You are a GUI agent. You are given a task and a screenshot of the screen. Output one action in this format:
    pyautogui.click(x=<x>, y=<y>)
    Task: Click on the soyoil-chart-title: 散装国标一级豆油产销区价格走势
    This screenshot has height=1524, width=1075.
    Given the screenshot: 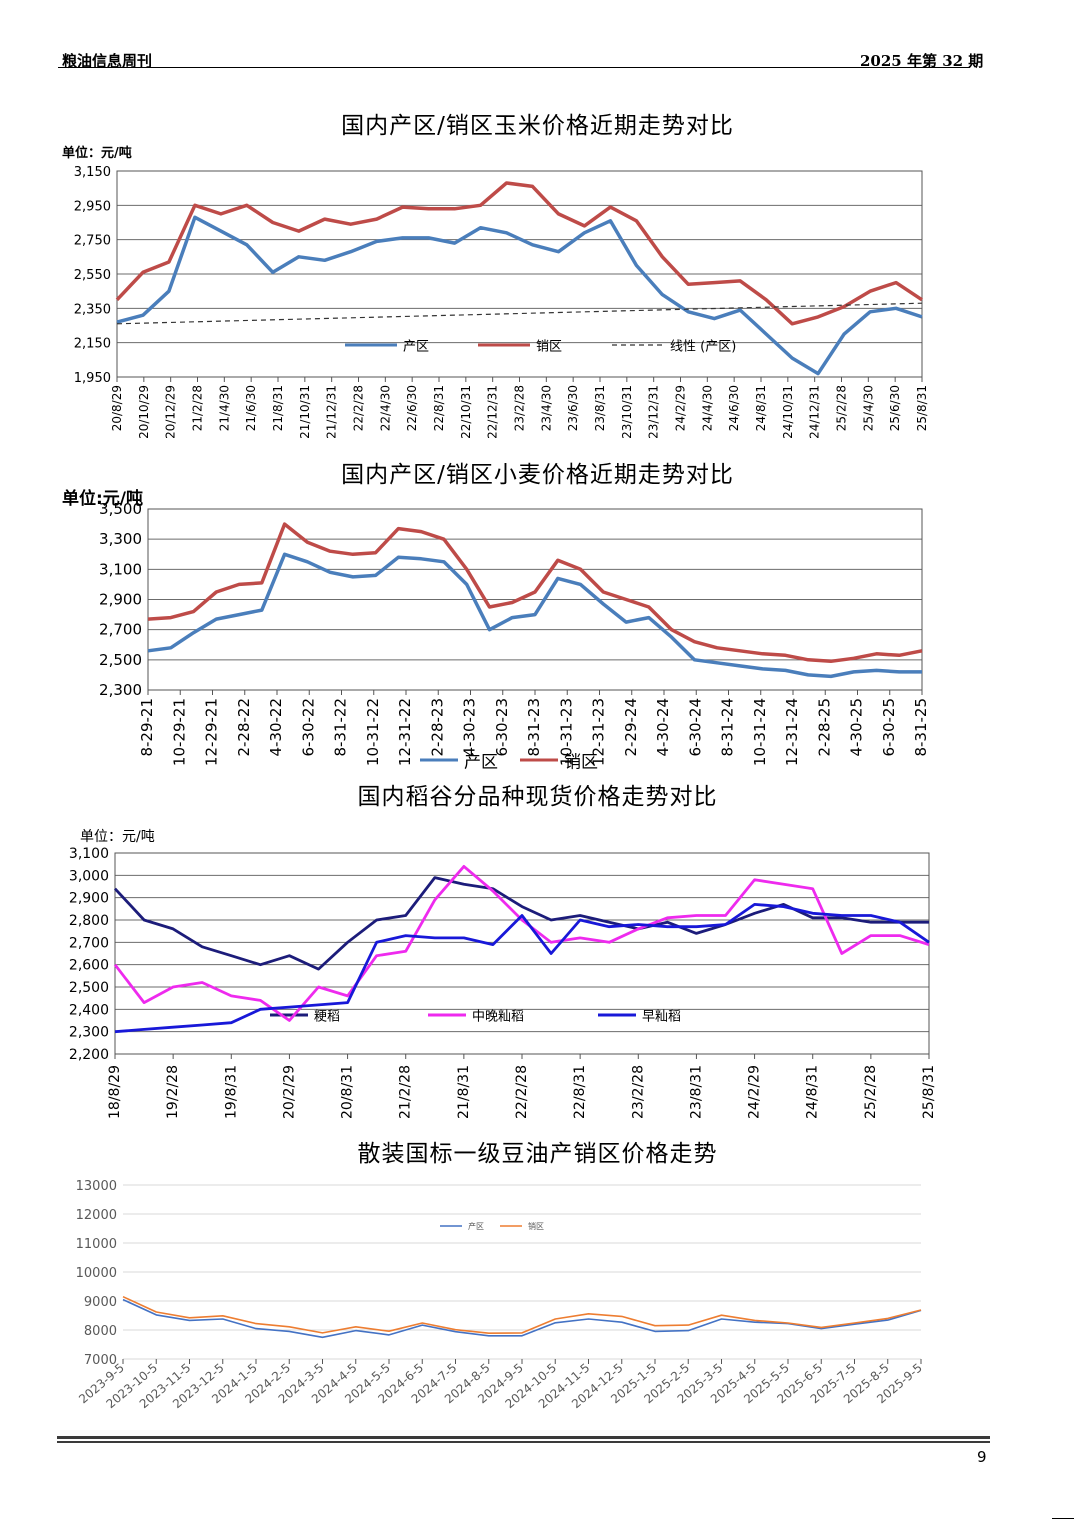 What is the action you would take?
    pyautogui.click(x=537, y=1154)
    